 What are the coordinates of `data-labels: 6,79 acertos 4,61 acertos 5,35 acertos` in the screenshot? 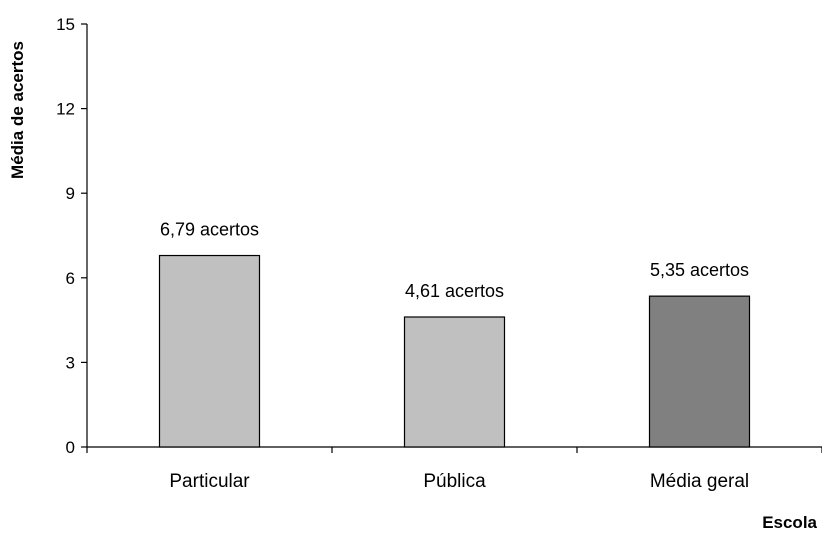 It's located at (454, 260).